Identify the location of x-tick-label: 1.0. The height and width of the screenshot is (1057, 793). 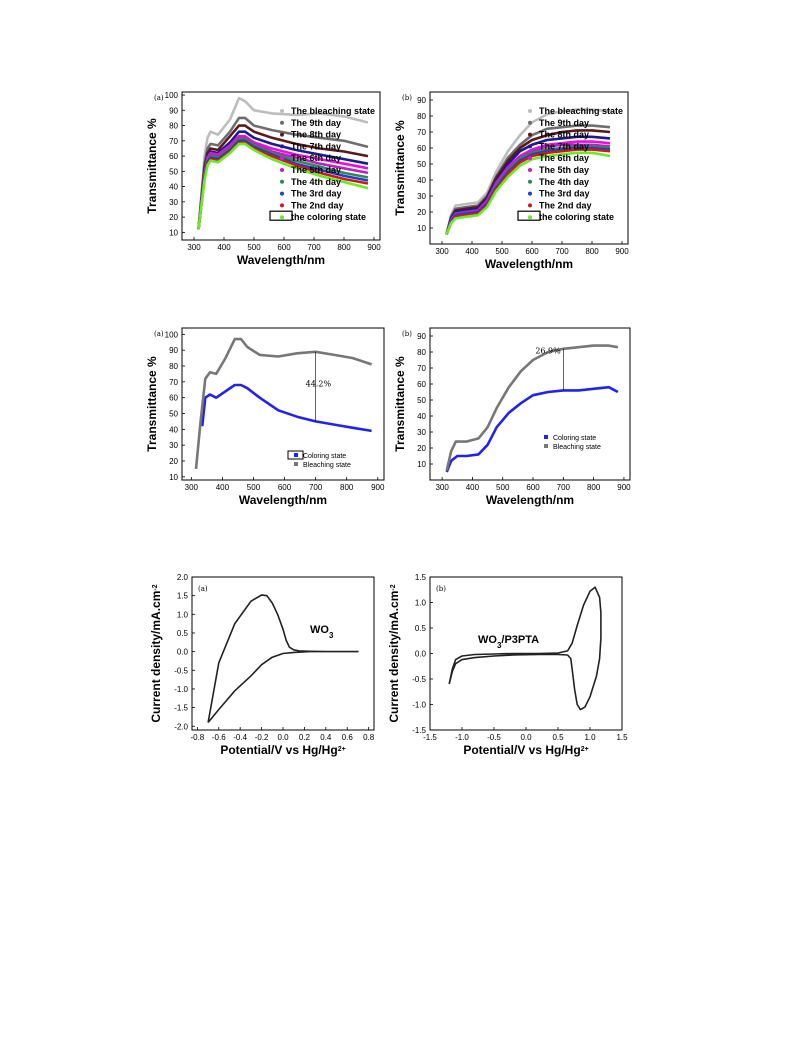
(590, 737).